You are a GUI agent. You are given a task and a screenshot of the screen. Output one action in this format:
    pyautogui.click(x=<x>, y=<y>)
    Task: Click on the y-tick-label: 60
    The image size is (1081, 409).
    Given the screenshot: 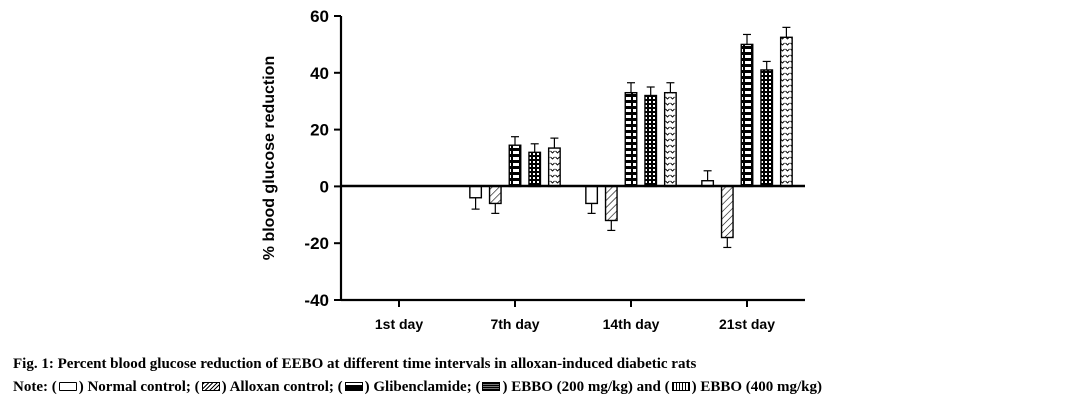 What is the action you would take?
    pyautogui.click(x=319, y=16)
    